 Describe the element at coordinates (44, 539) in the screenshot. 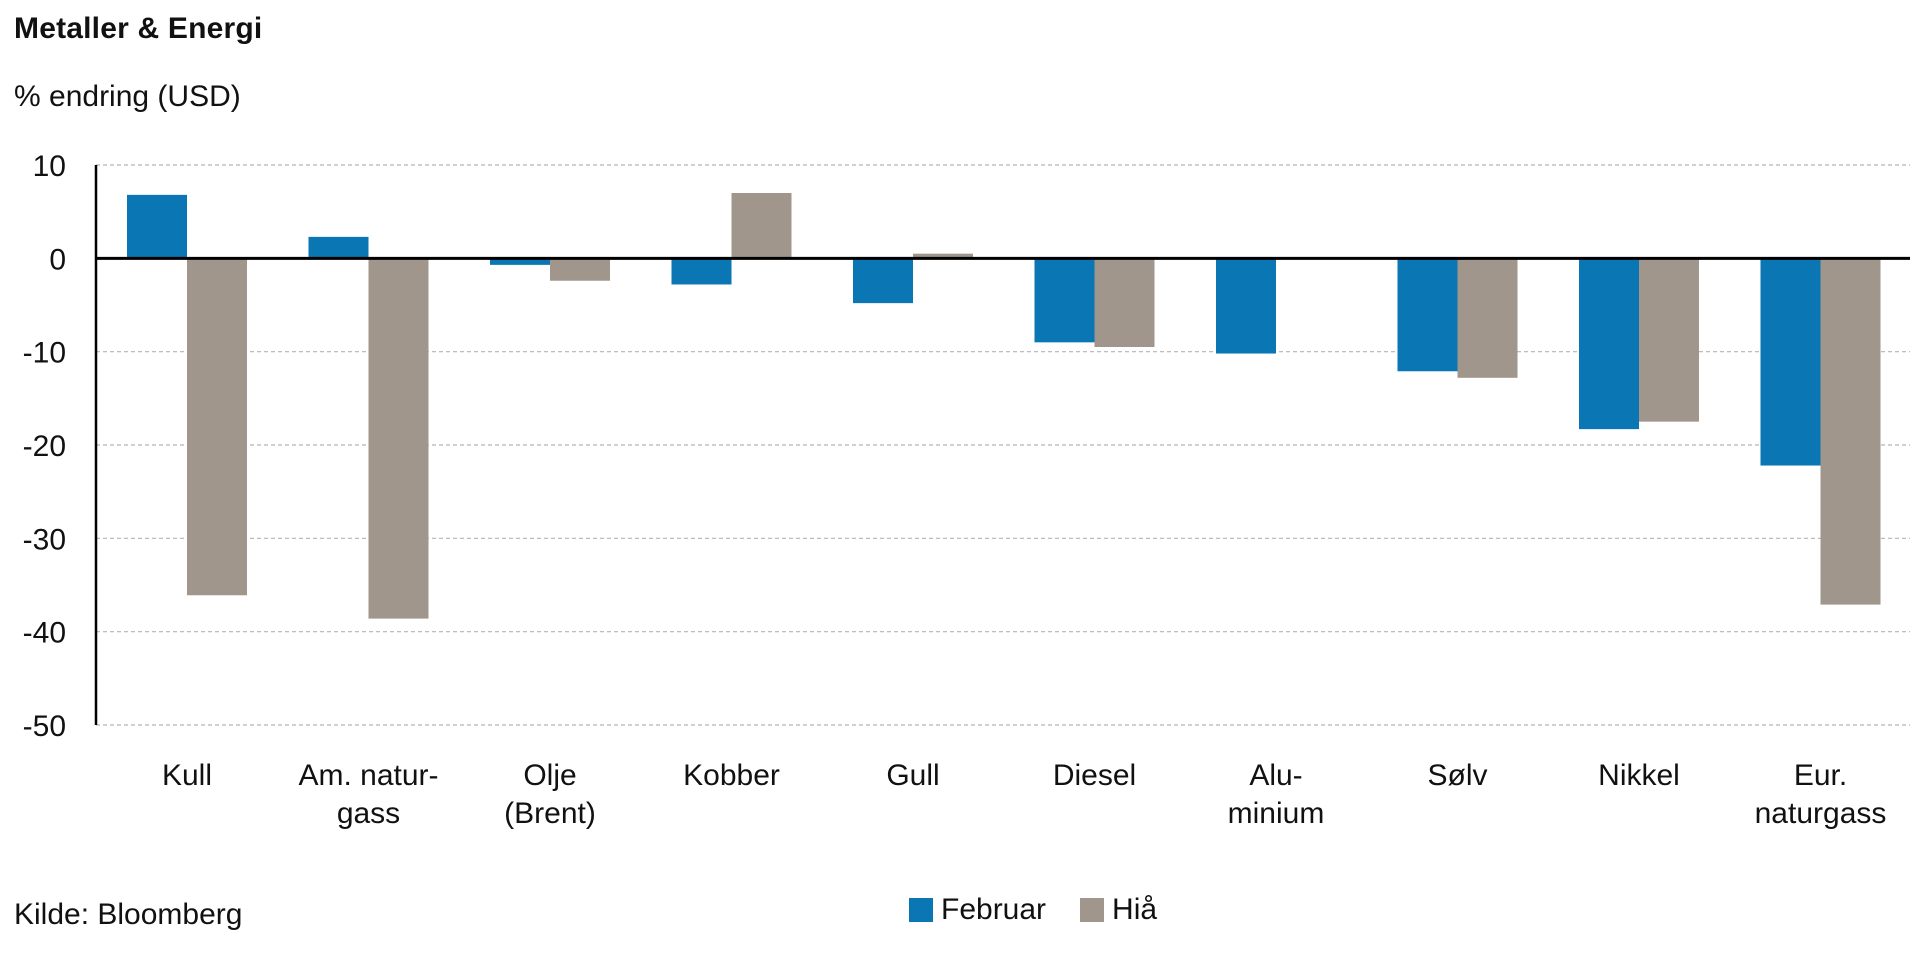

I see `y-tick-label: -30` at that location.